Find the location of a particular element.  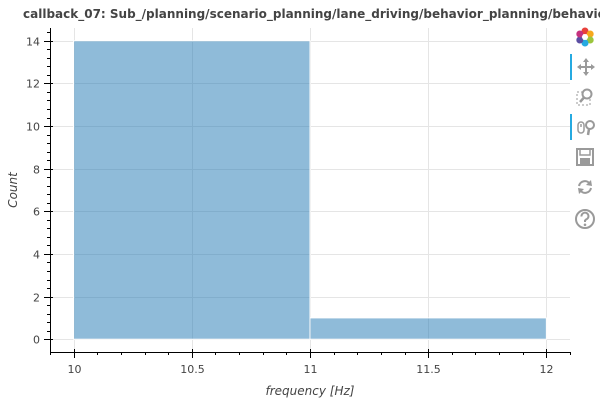

box-zoom-icon is located at coordinates (584, 97).